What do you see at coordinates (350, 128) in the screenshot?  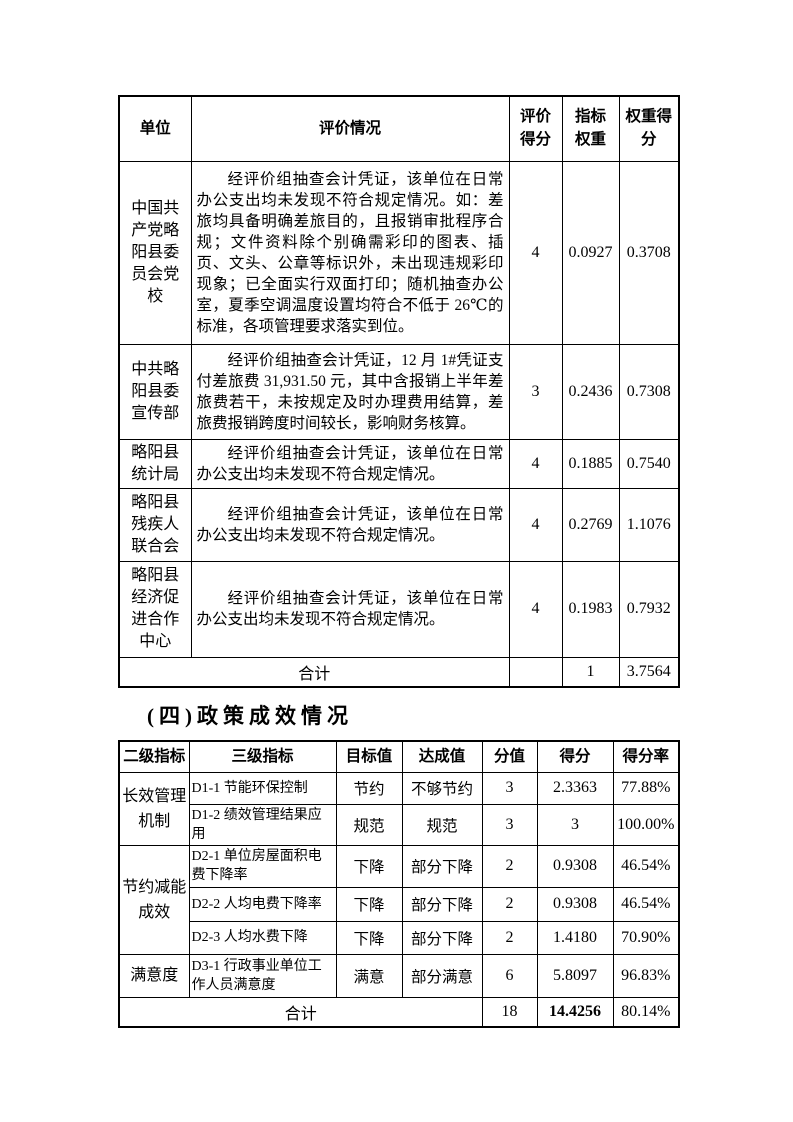 I see `header-evaluation: 评价情况` at bounding box center [350, 128].